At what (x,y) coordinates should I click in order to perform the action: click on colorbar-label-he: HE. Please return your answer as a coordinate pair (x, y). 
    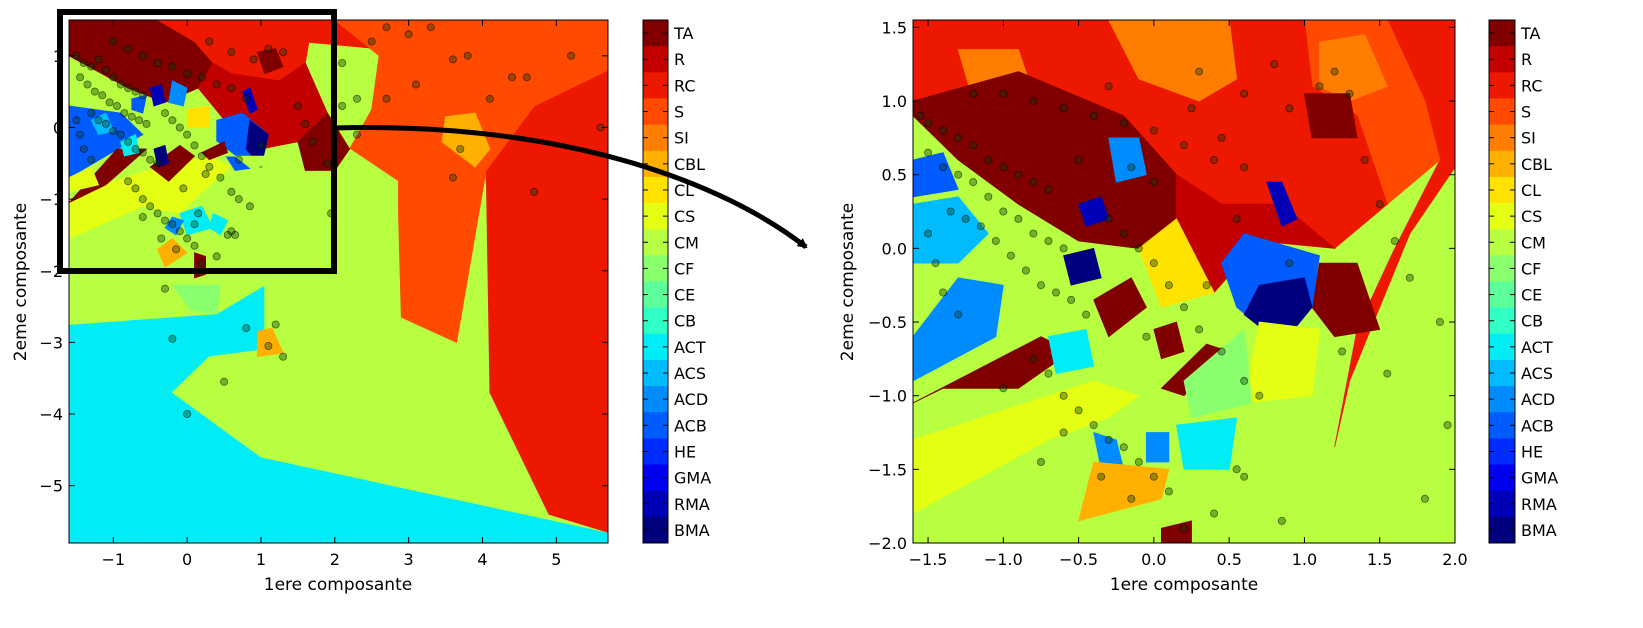
    Looking at the image, I should click on (1532, 451).